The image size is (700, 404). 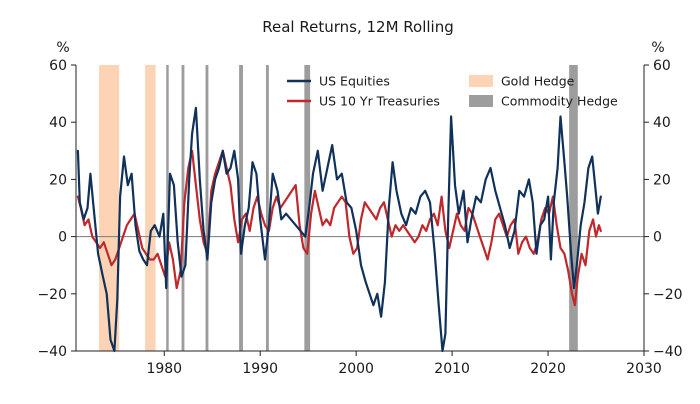 I want to click on x-tick-label: 1980, so click(x=164, y=369).